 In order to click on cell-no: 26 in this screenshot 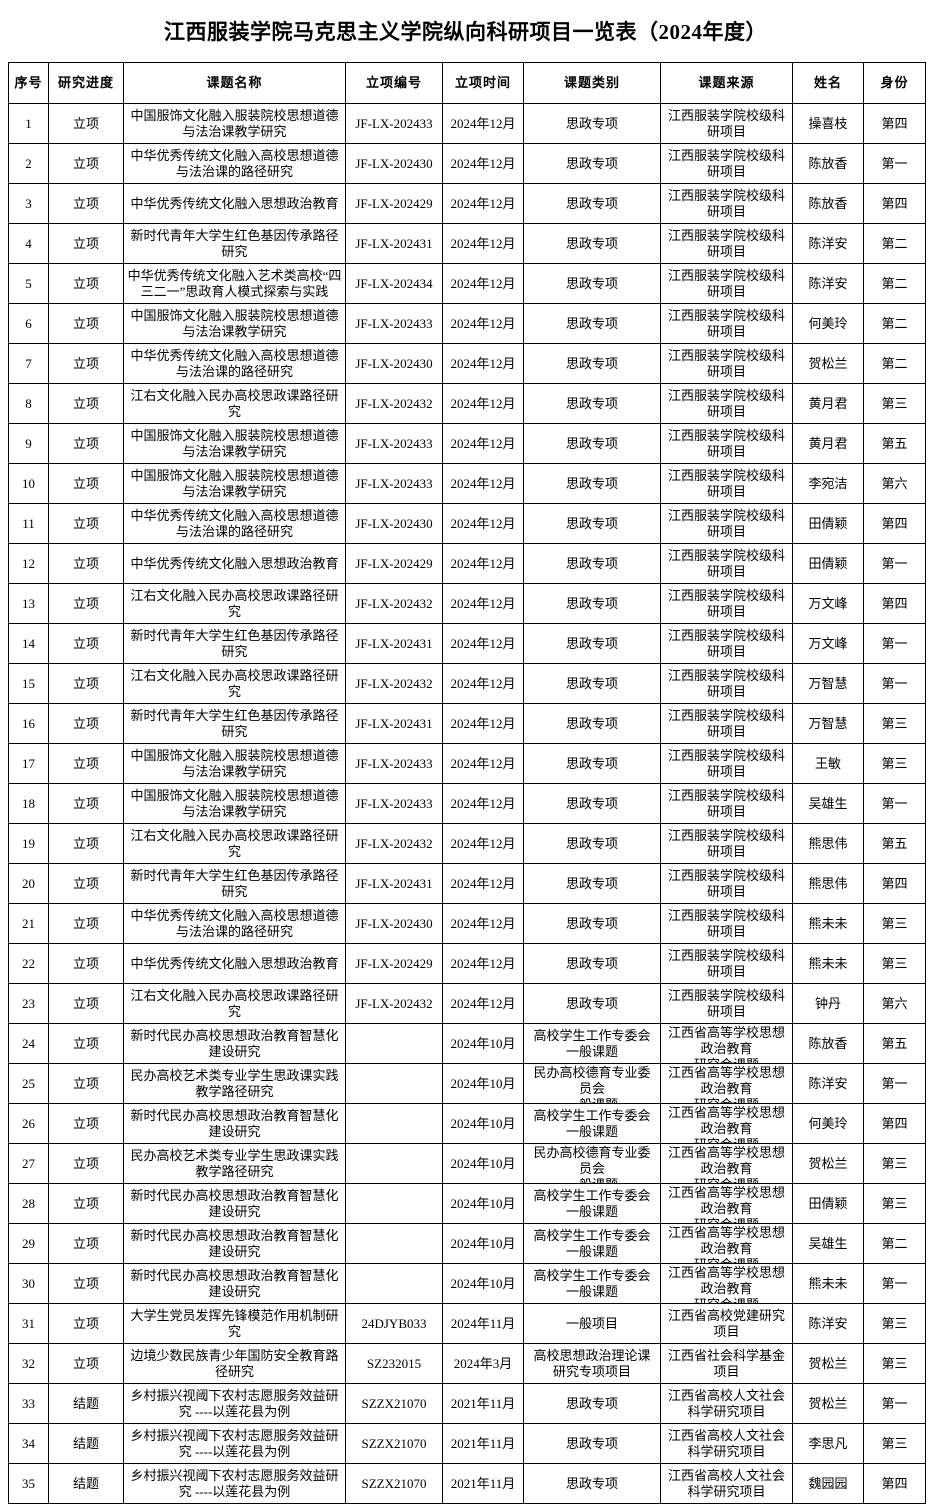, I will do `click(28, 1123)`.